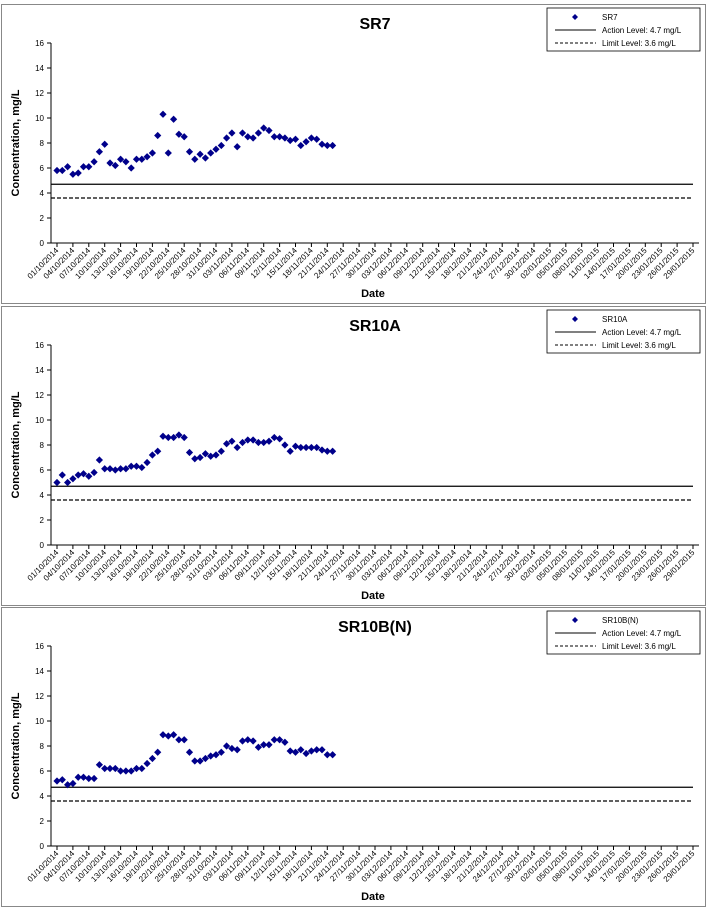 The image size is (708, 912). What do you see at coordinates (39, 395) in the screenshot?
I see `y-tick-label: 12` at bounding box center [39, 395].